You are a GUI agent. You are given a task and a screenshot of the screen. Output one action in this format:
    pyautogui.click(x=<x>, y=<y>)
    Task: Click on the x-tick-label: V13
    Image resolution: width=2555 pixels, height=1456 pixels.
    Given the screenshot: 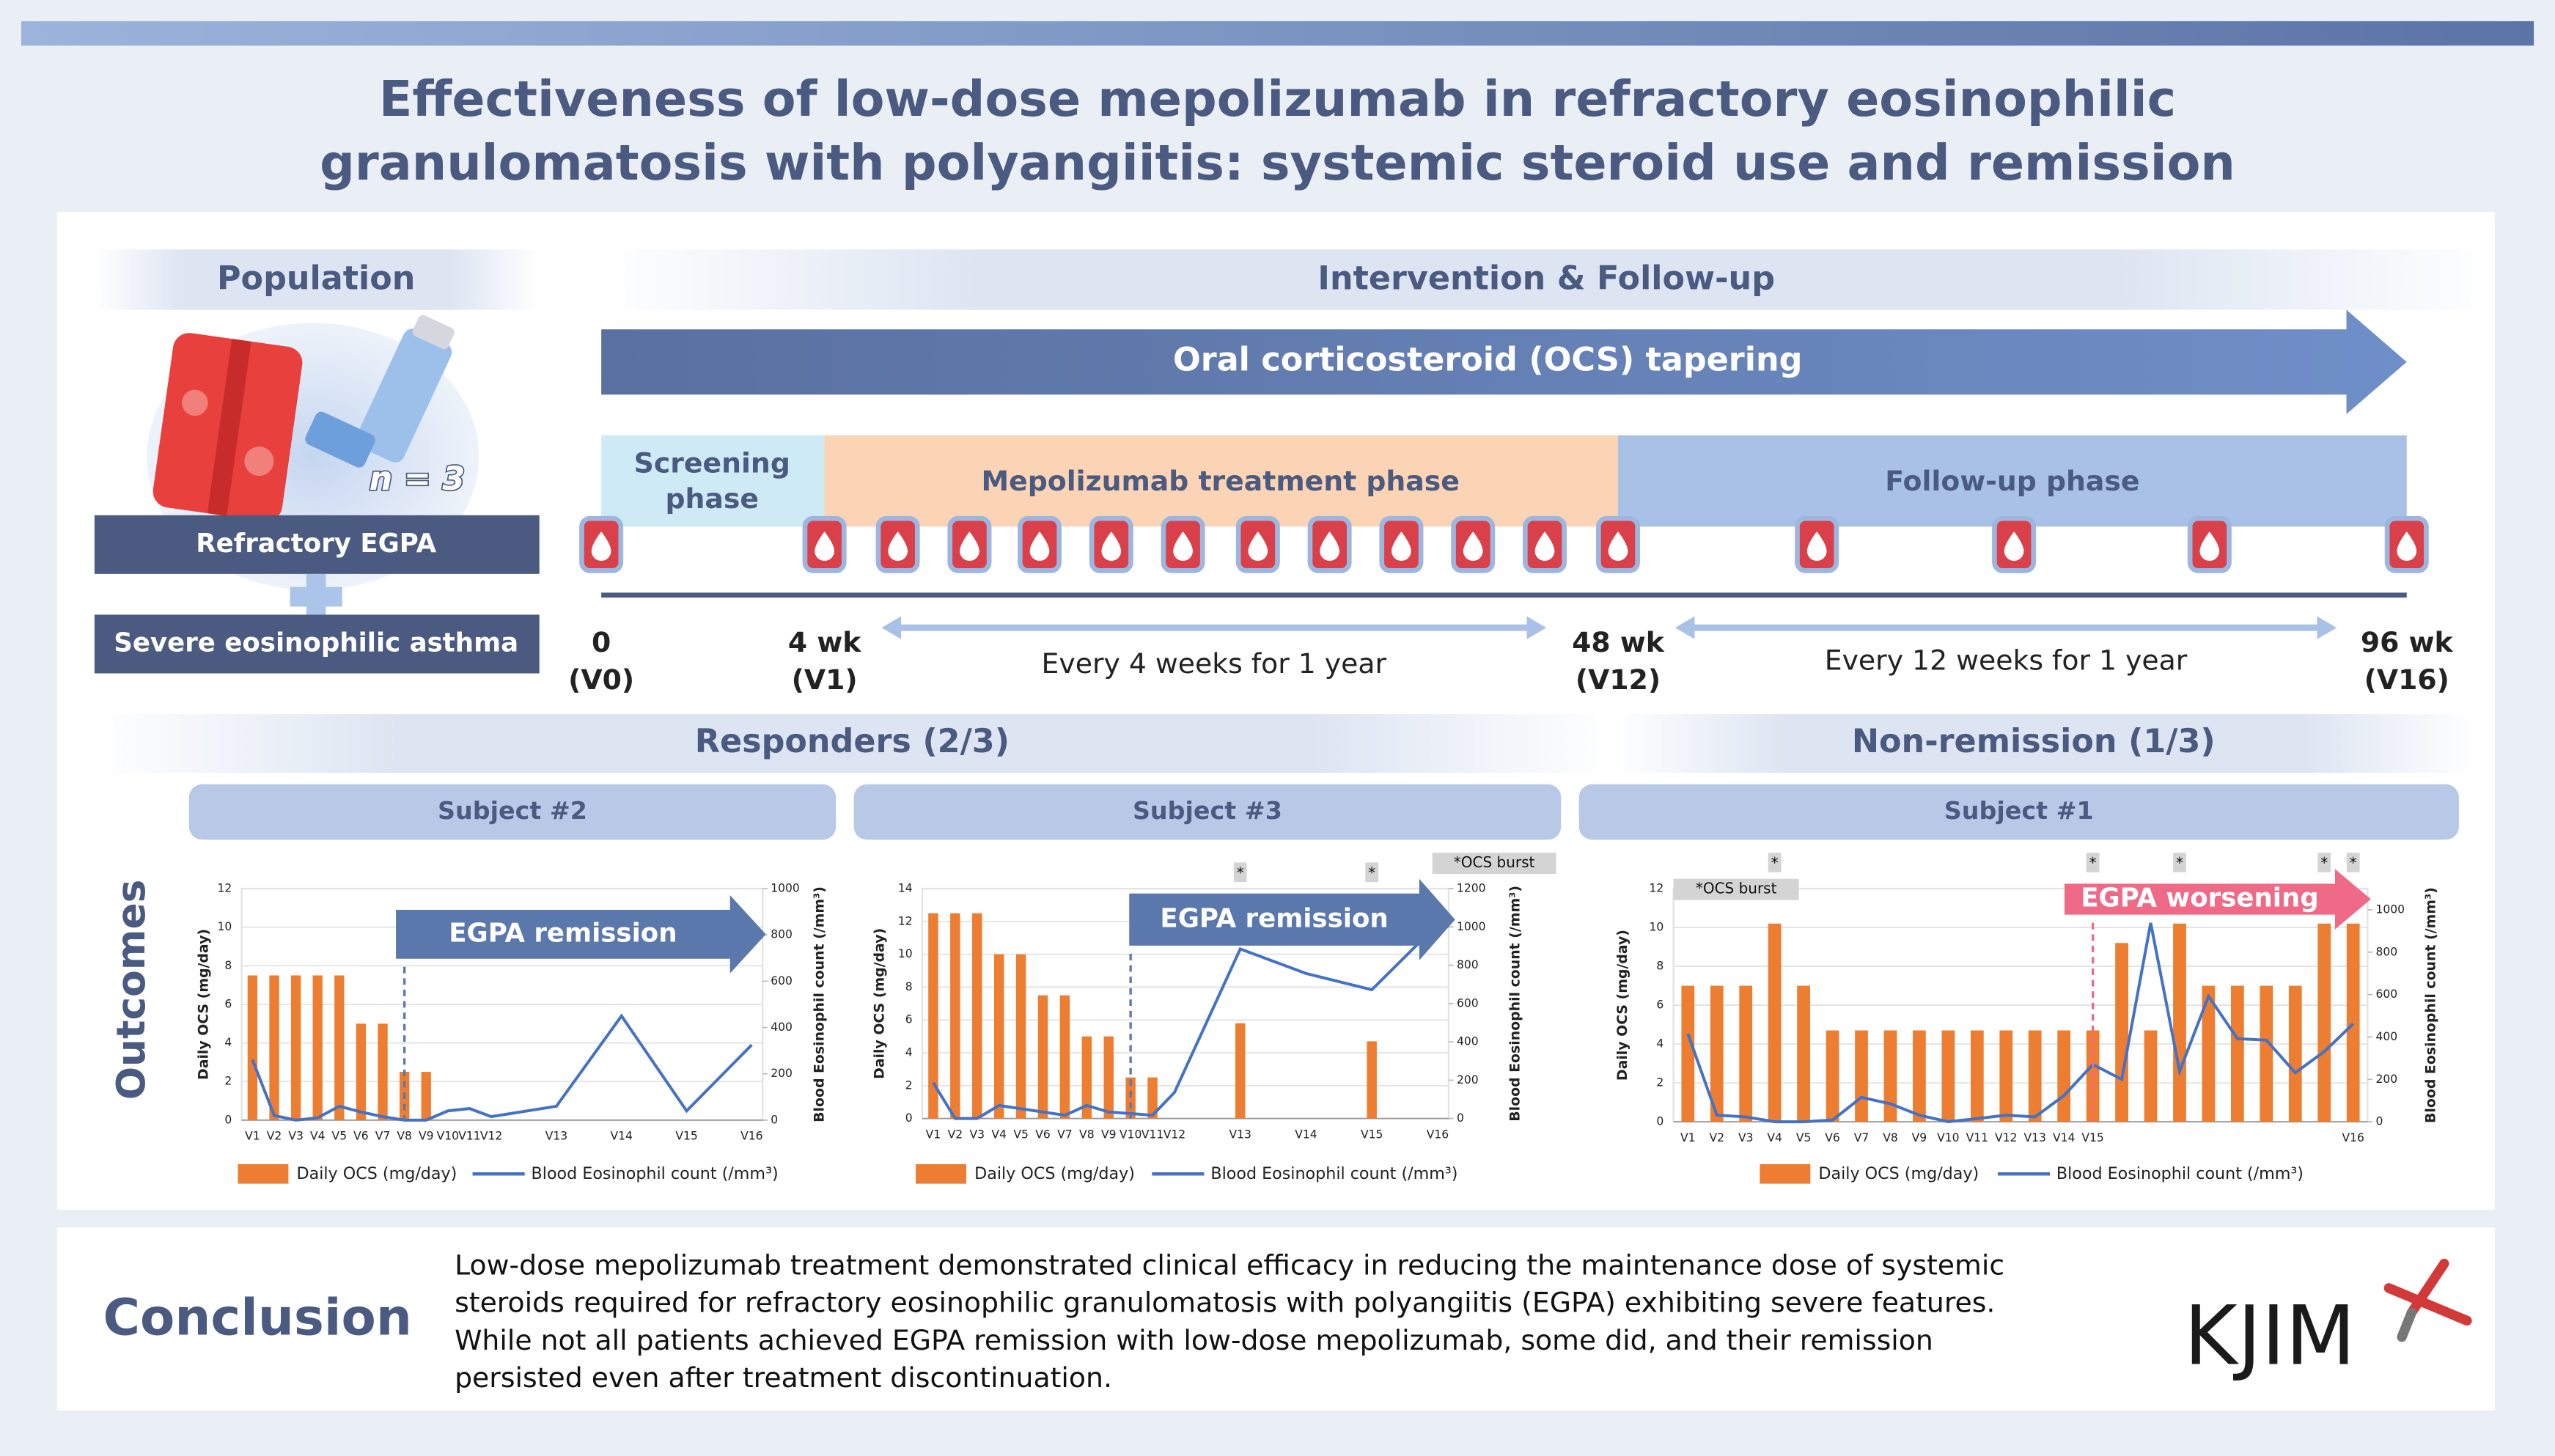 What is the action you would take?
    pyautogui.click(x=556, y=1136)
    